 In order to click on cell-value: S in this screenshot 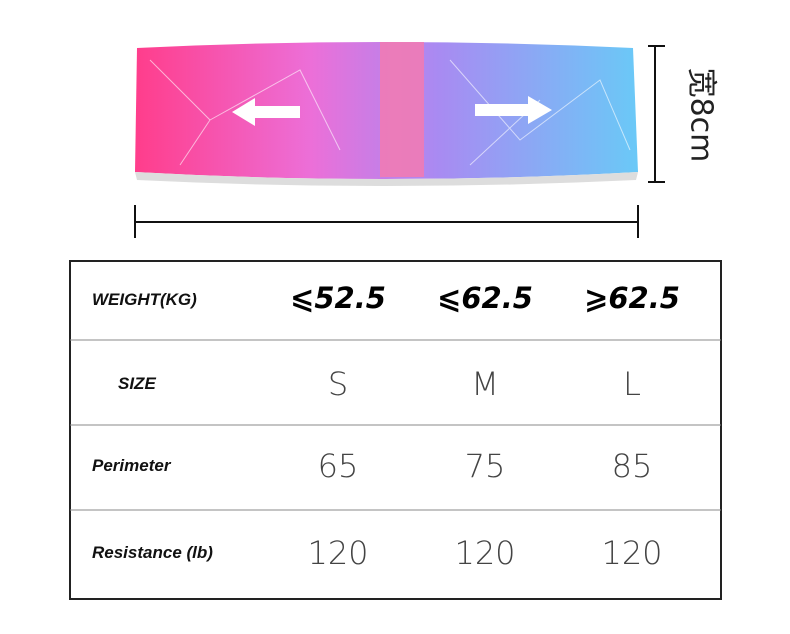, I will do `click(338, 384)`.